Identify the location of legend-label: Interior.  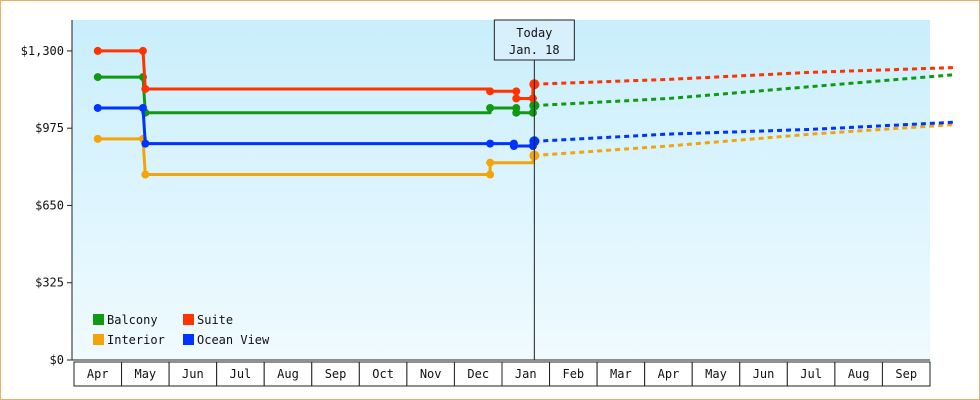
(136, 340).